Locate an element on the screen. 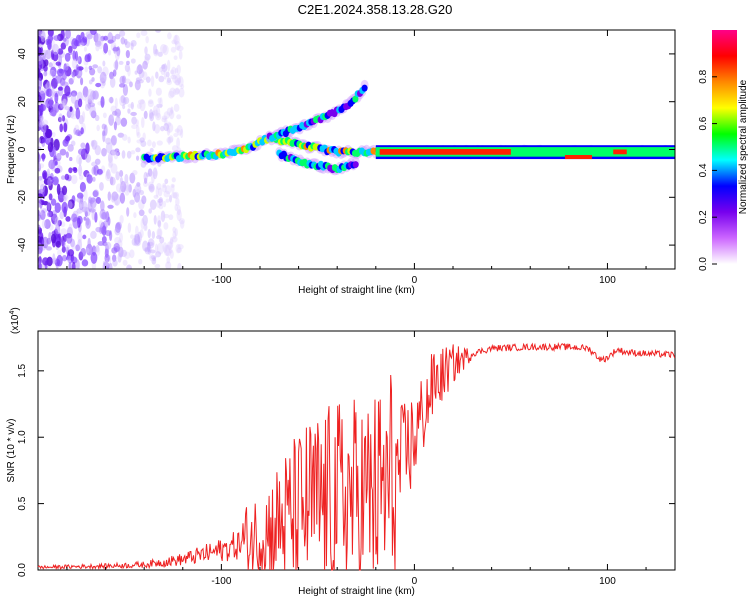 This screenshot has width=750, height=600. trace-mark is located at coordinates (355, 99).